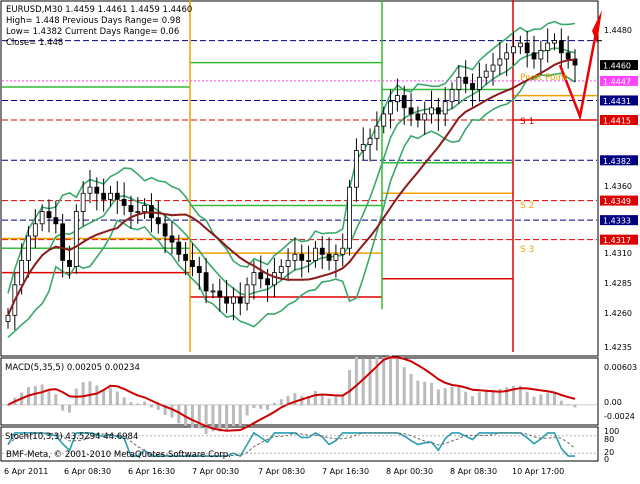  I want to click on tick-14285: 1.4285, so click(618, 283).